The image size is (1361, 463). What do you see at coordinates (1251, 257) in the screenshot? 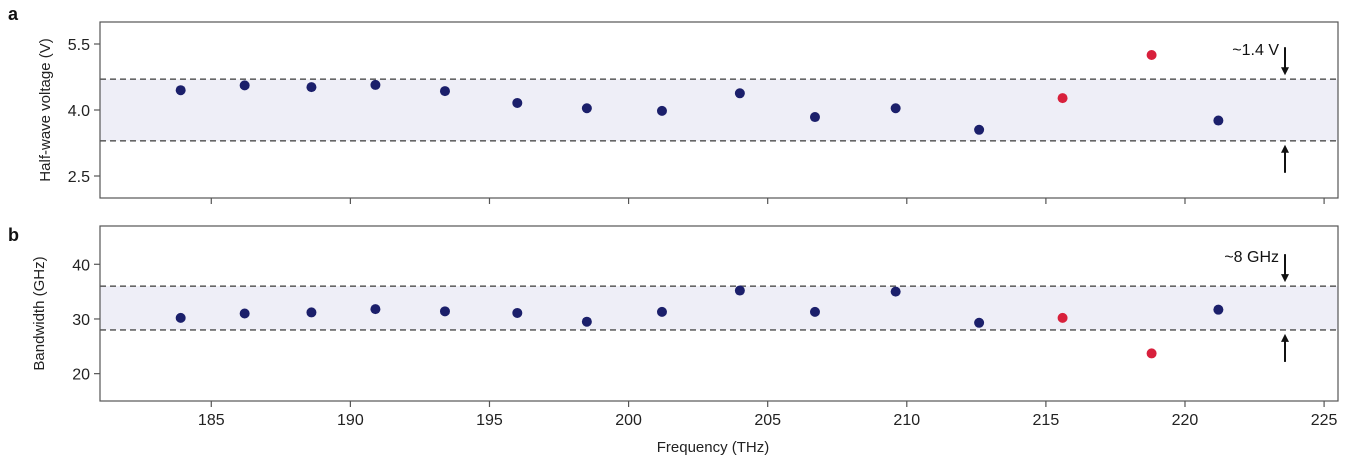
I see `panel-b-band-annotation: ~8 GHz` at bounding box center [1251, 257].